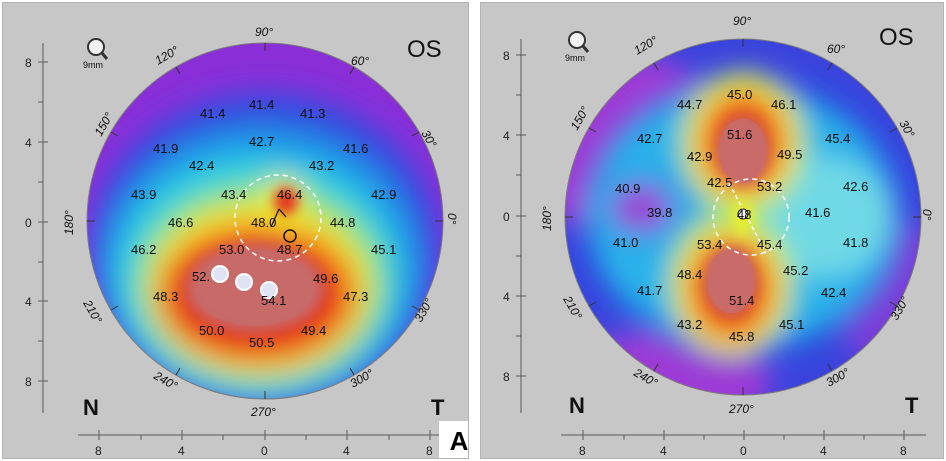  I want to click on k-value: 42.6, so click(855, 186).